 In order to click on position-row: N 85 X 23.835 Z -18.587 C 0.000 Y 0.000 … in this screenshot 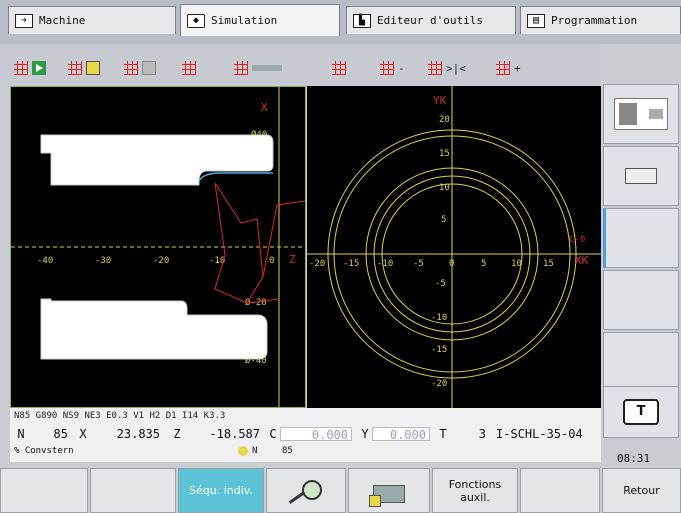, I will do `click(298, 434)`.